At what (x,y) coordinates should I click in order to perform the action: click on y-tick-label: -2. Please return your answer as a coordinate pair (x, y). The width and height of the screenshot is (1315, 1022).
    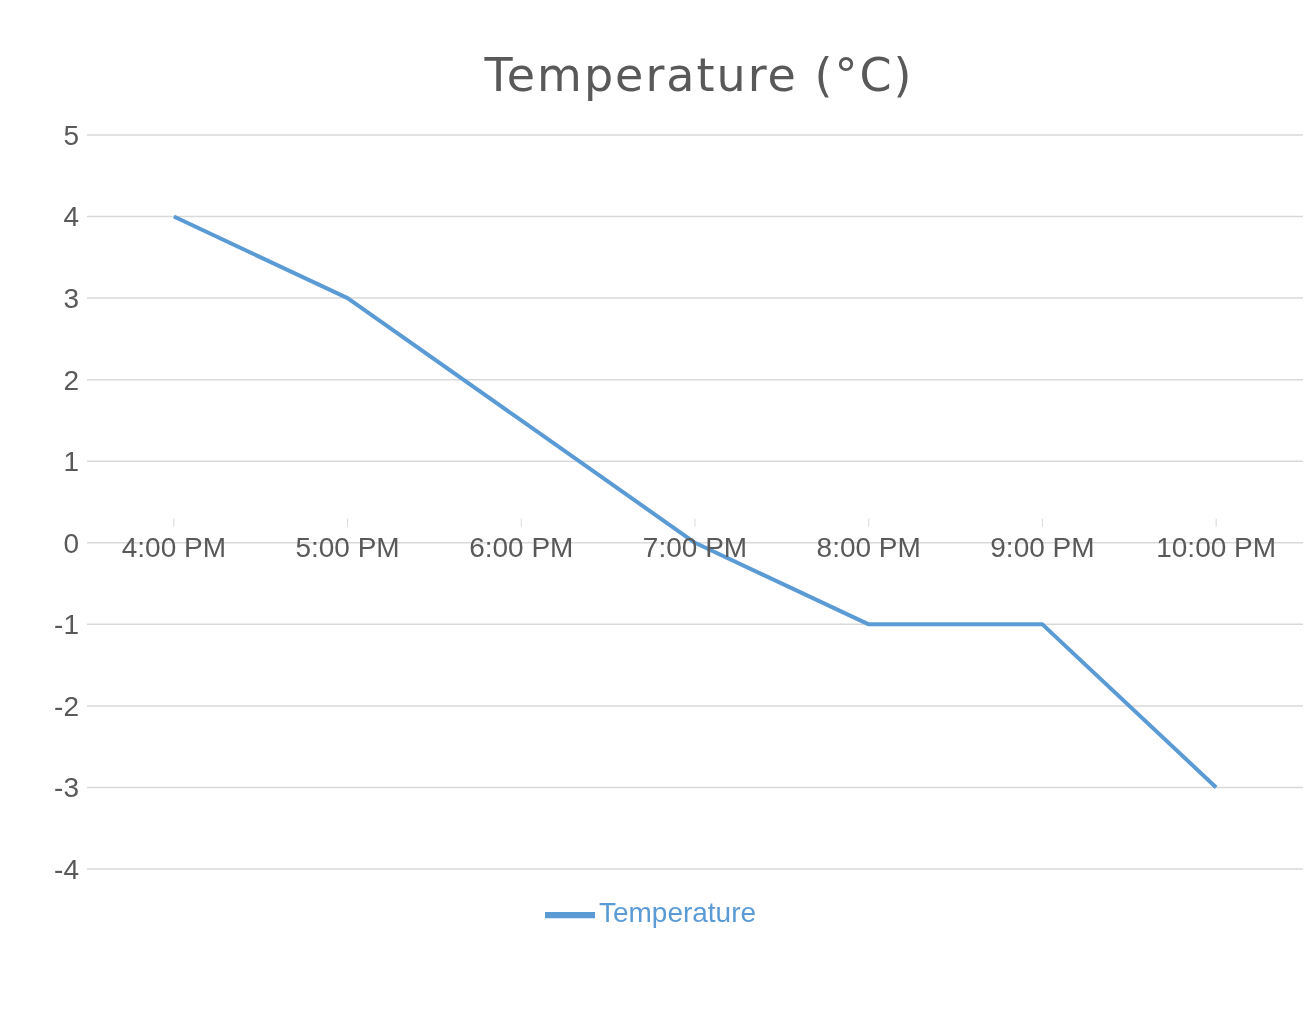
    Looking at the image, I should click on (66, 706).